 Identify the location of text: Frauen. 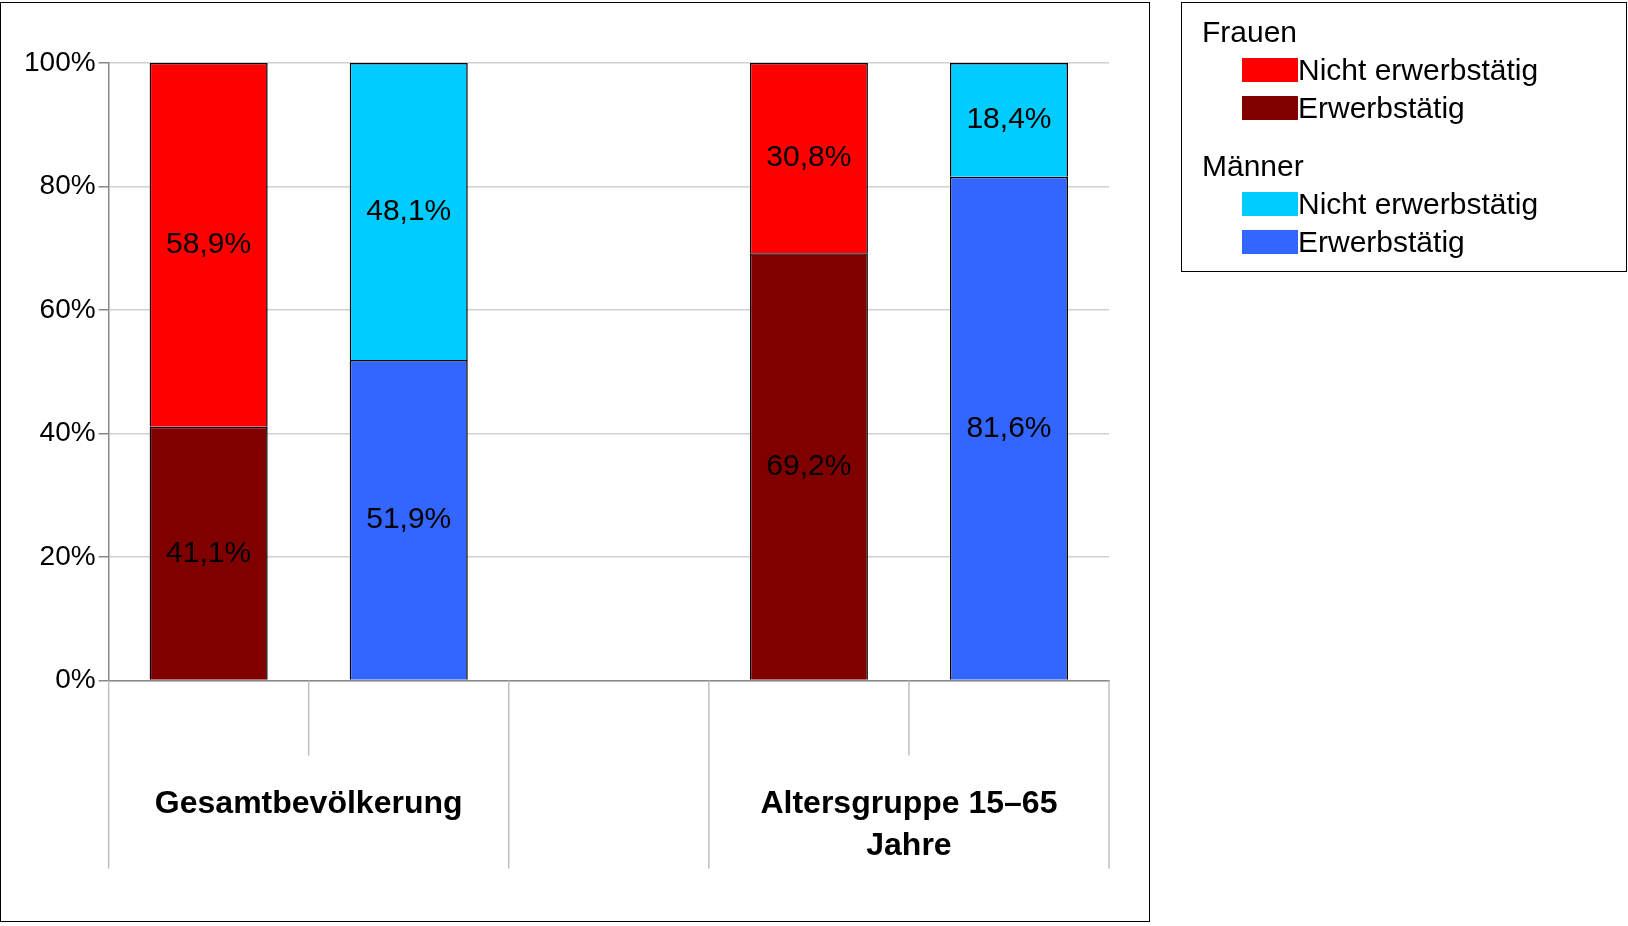
(1250, 32).